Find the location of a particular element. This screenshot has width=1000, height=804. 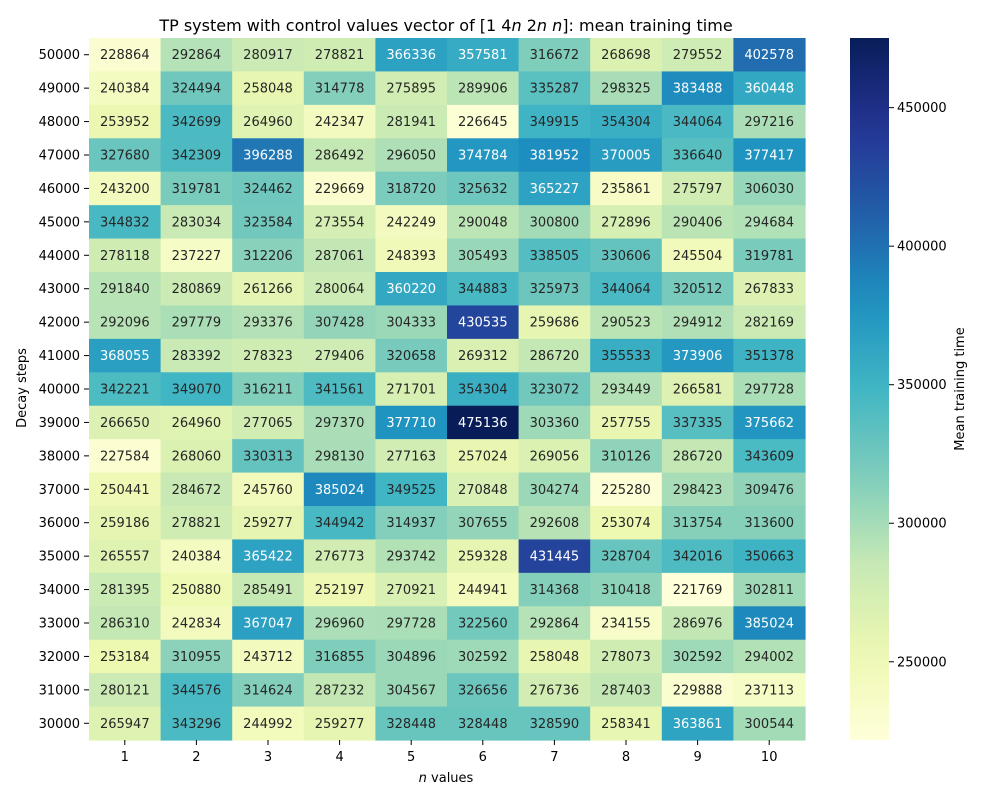

y-tick-label: 31000 is located at coordinates (59, 690).